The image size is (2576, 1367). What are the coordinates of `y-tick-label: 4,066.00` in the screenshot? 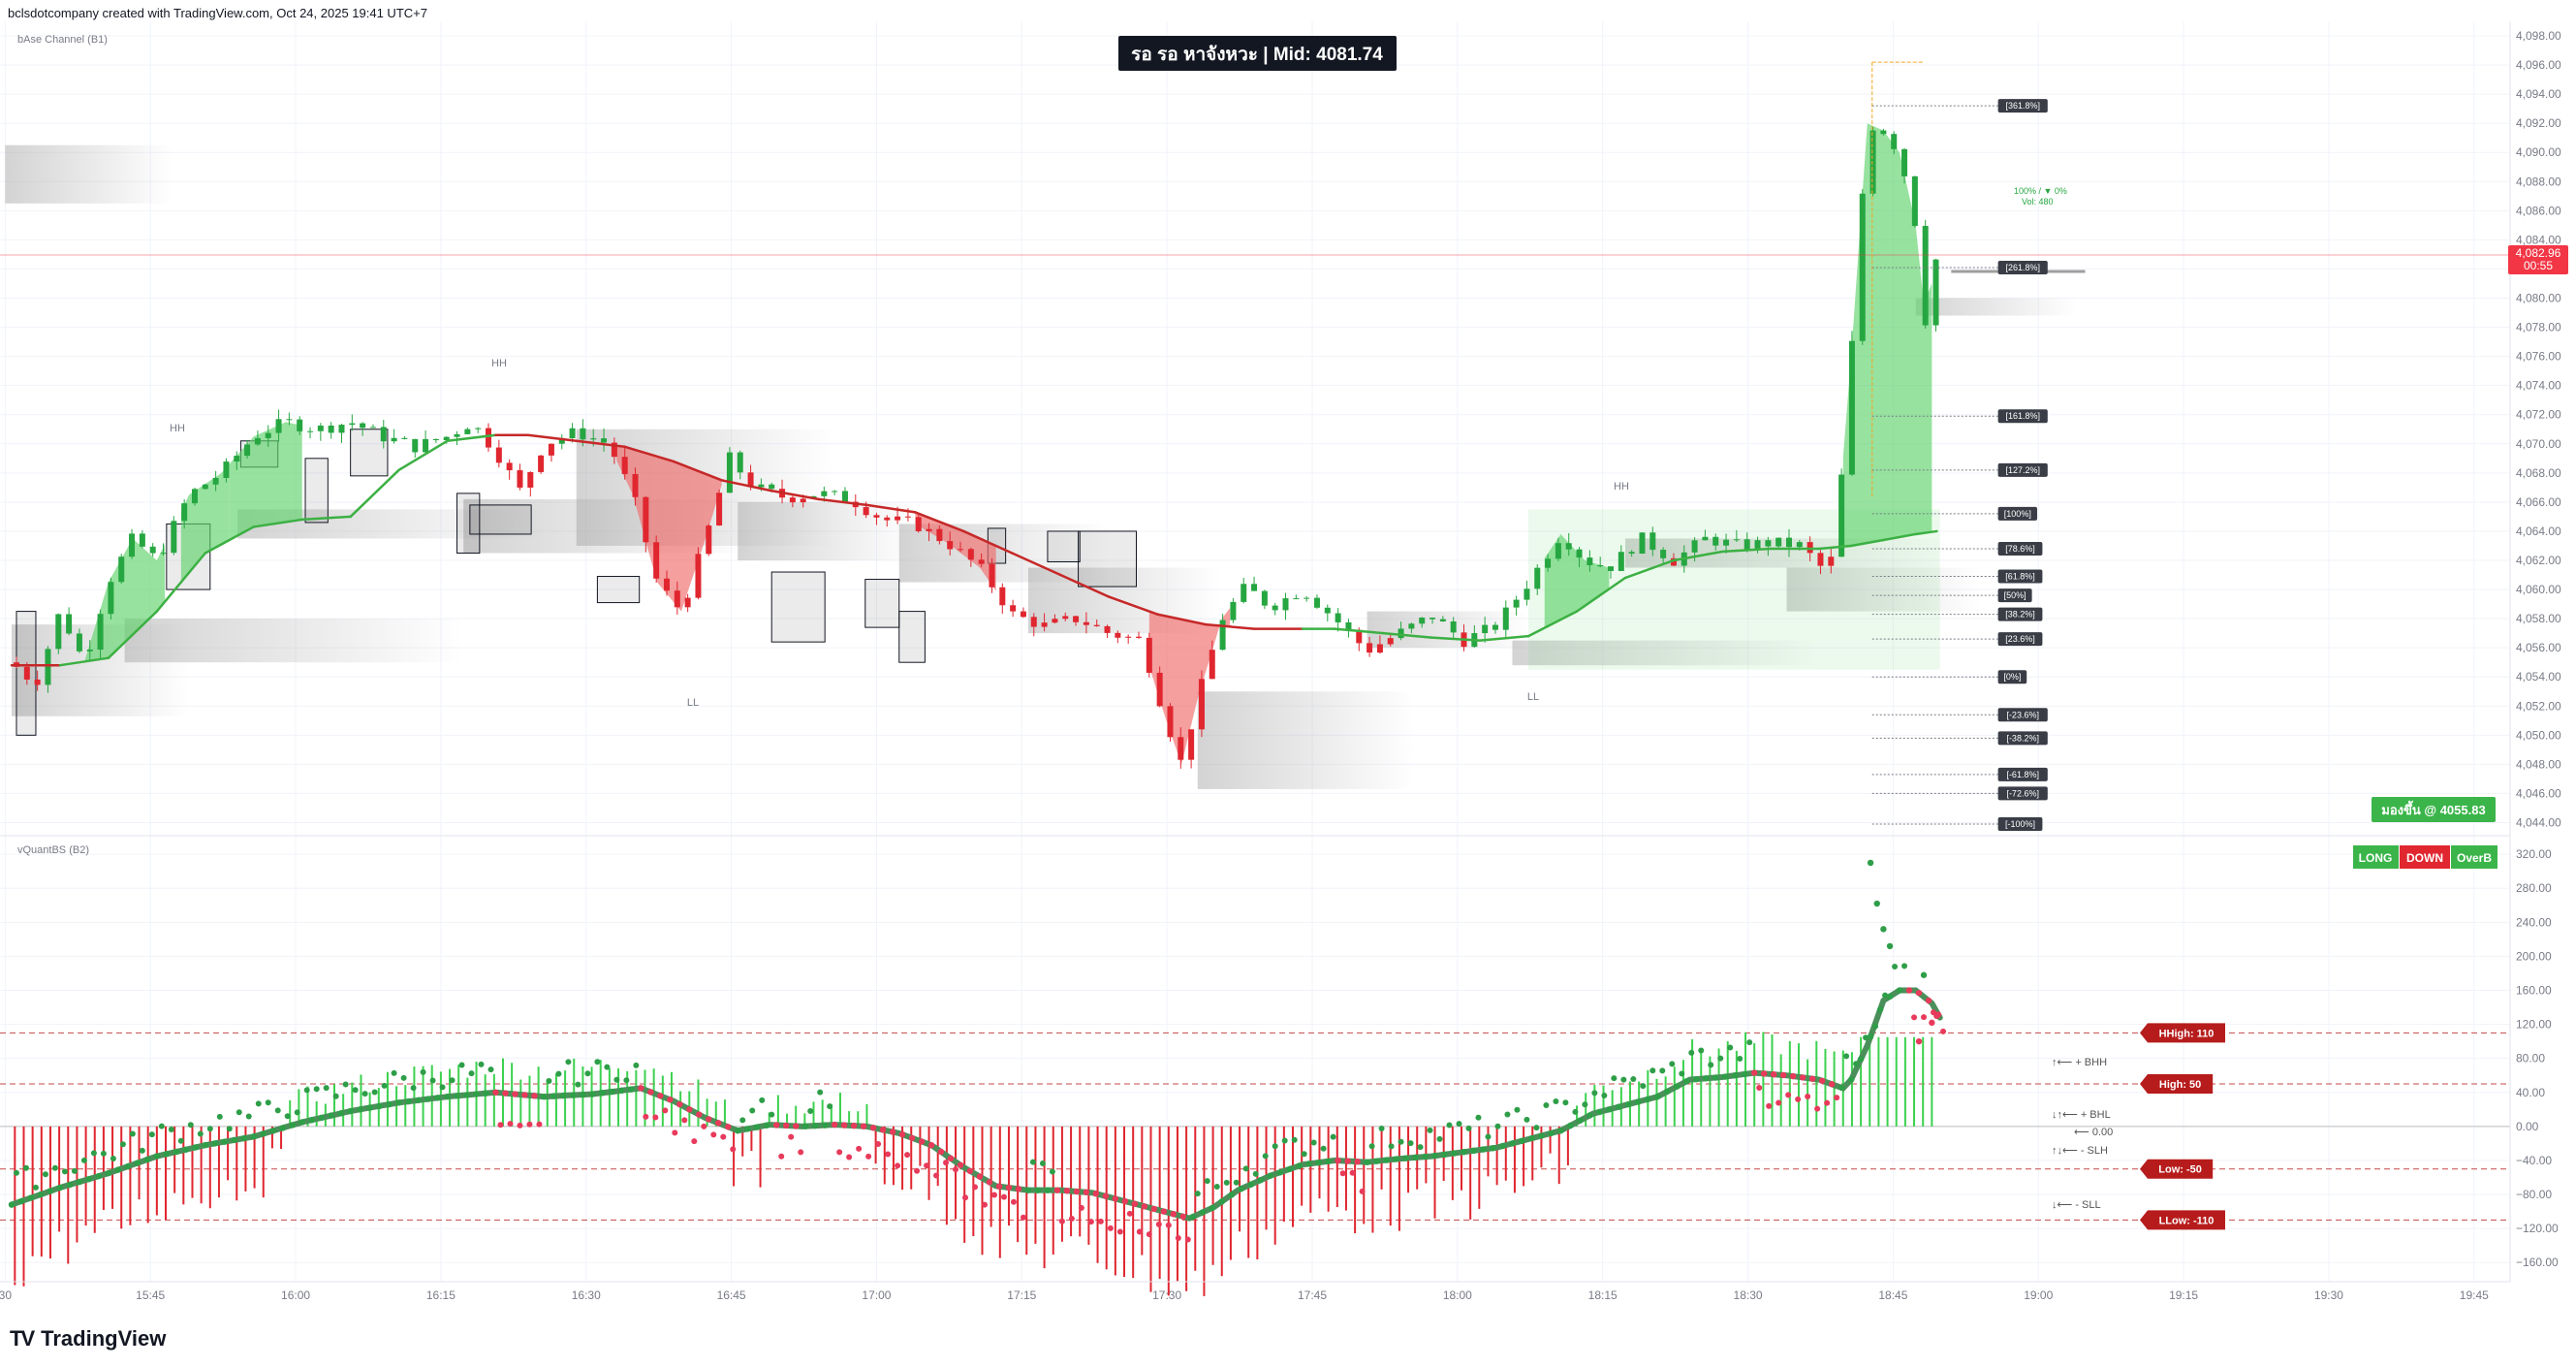 It's located at (2538, 502).